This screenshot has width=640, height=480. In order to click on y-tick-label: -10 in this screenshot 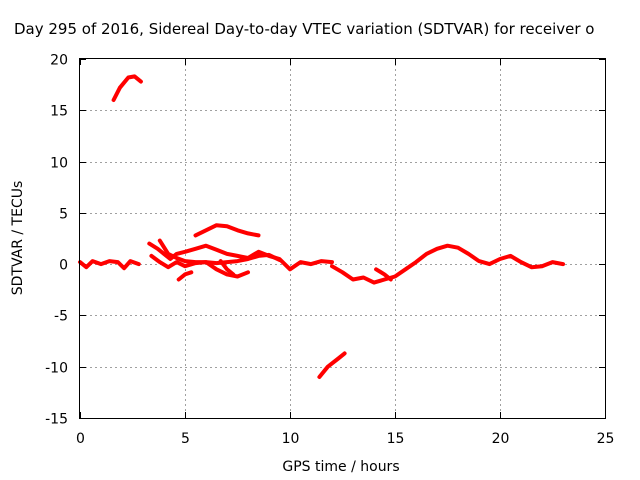, I will do `click(56, 369)`.